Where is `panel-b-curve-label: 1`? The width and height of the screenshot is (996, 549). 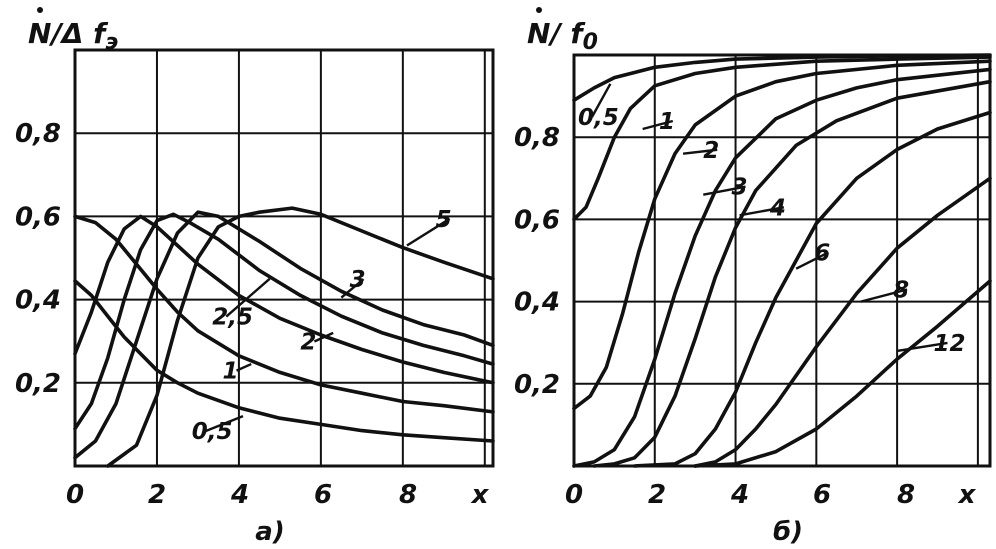 panel-b-curve-label: 1 is located at coordinates (667, 122).